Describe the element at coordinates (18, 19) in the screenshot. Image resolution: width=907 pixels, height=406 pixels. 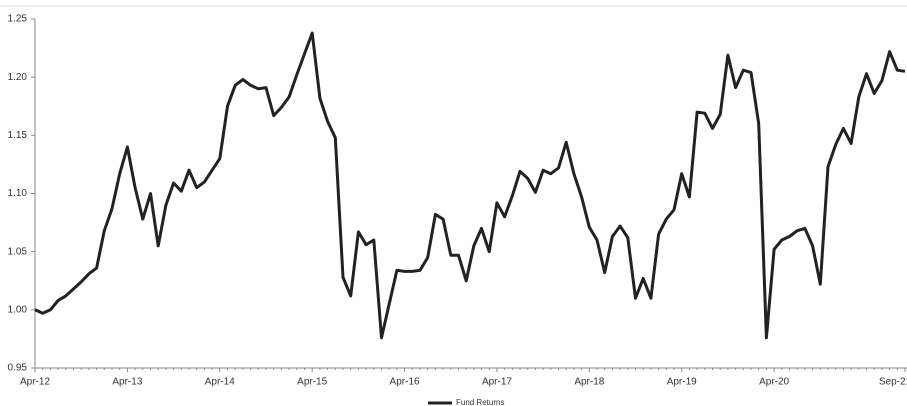
I see `y-tick-label: 1.25` at that location.